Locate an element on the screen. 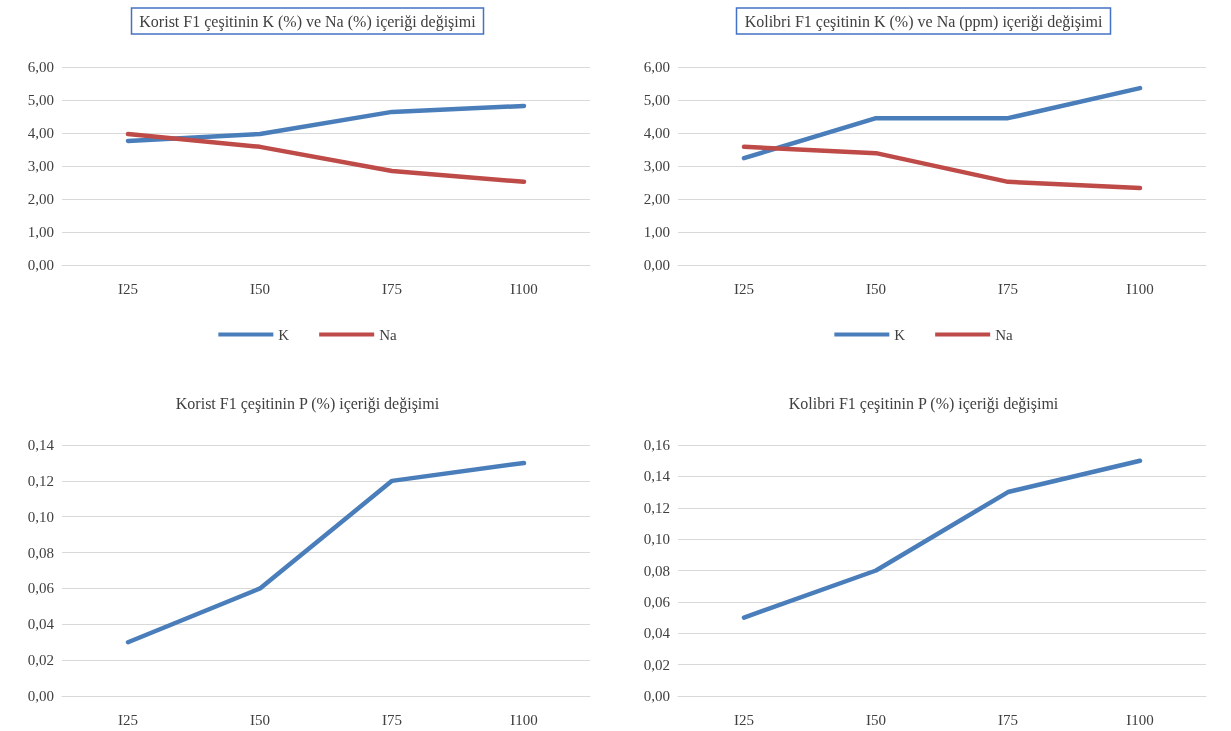 This screenshot has height=731, width=1231. chart-title: Korist F1 çeşitinin K (%) ve Na (%) içeriği değişimi is located at coordinates (308, 21).